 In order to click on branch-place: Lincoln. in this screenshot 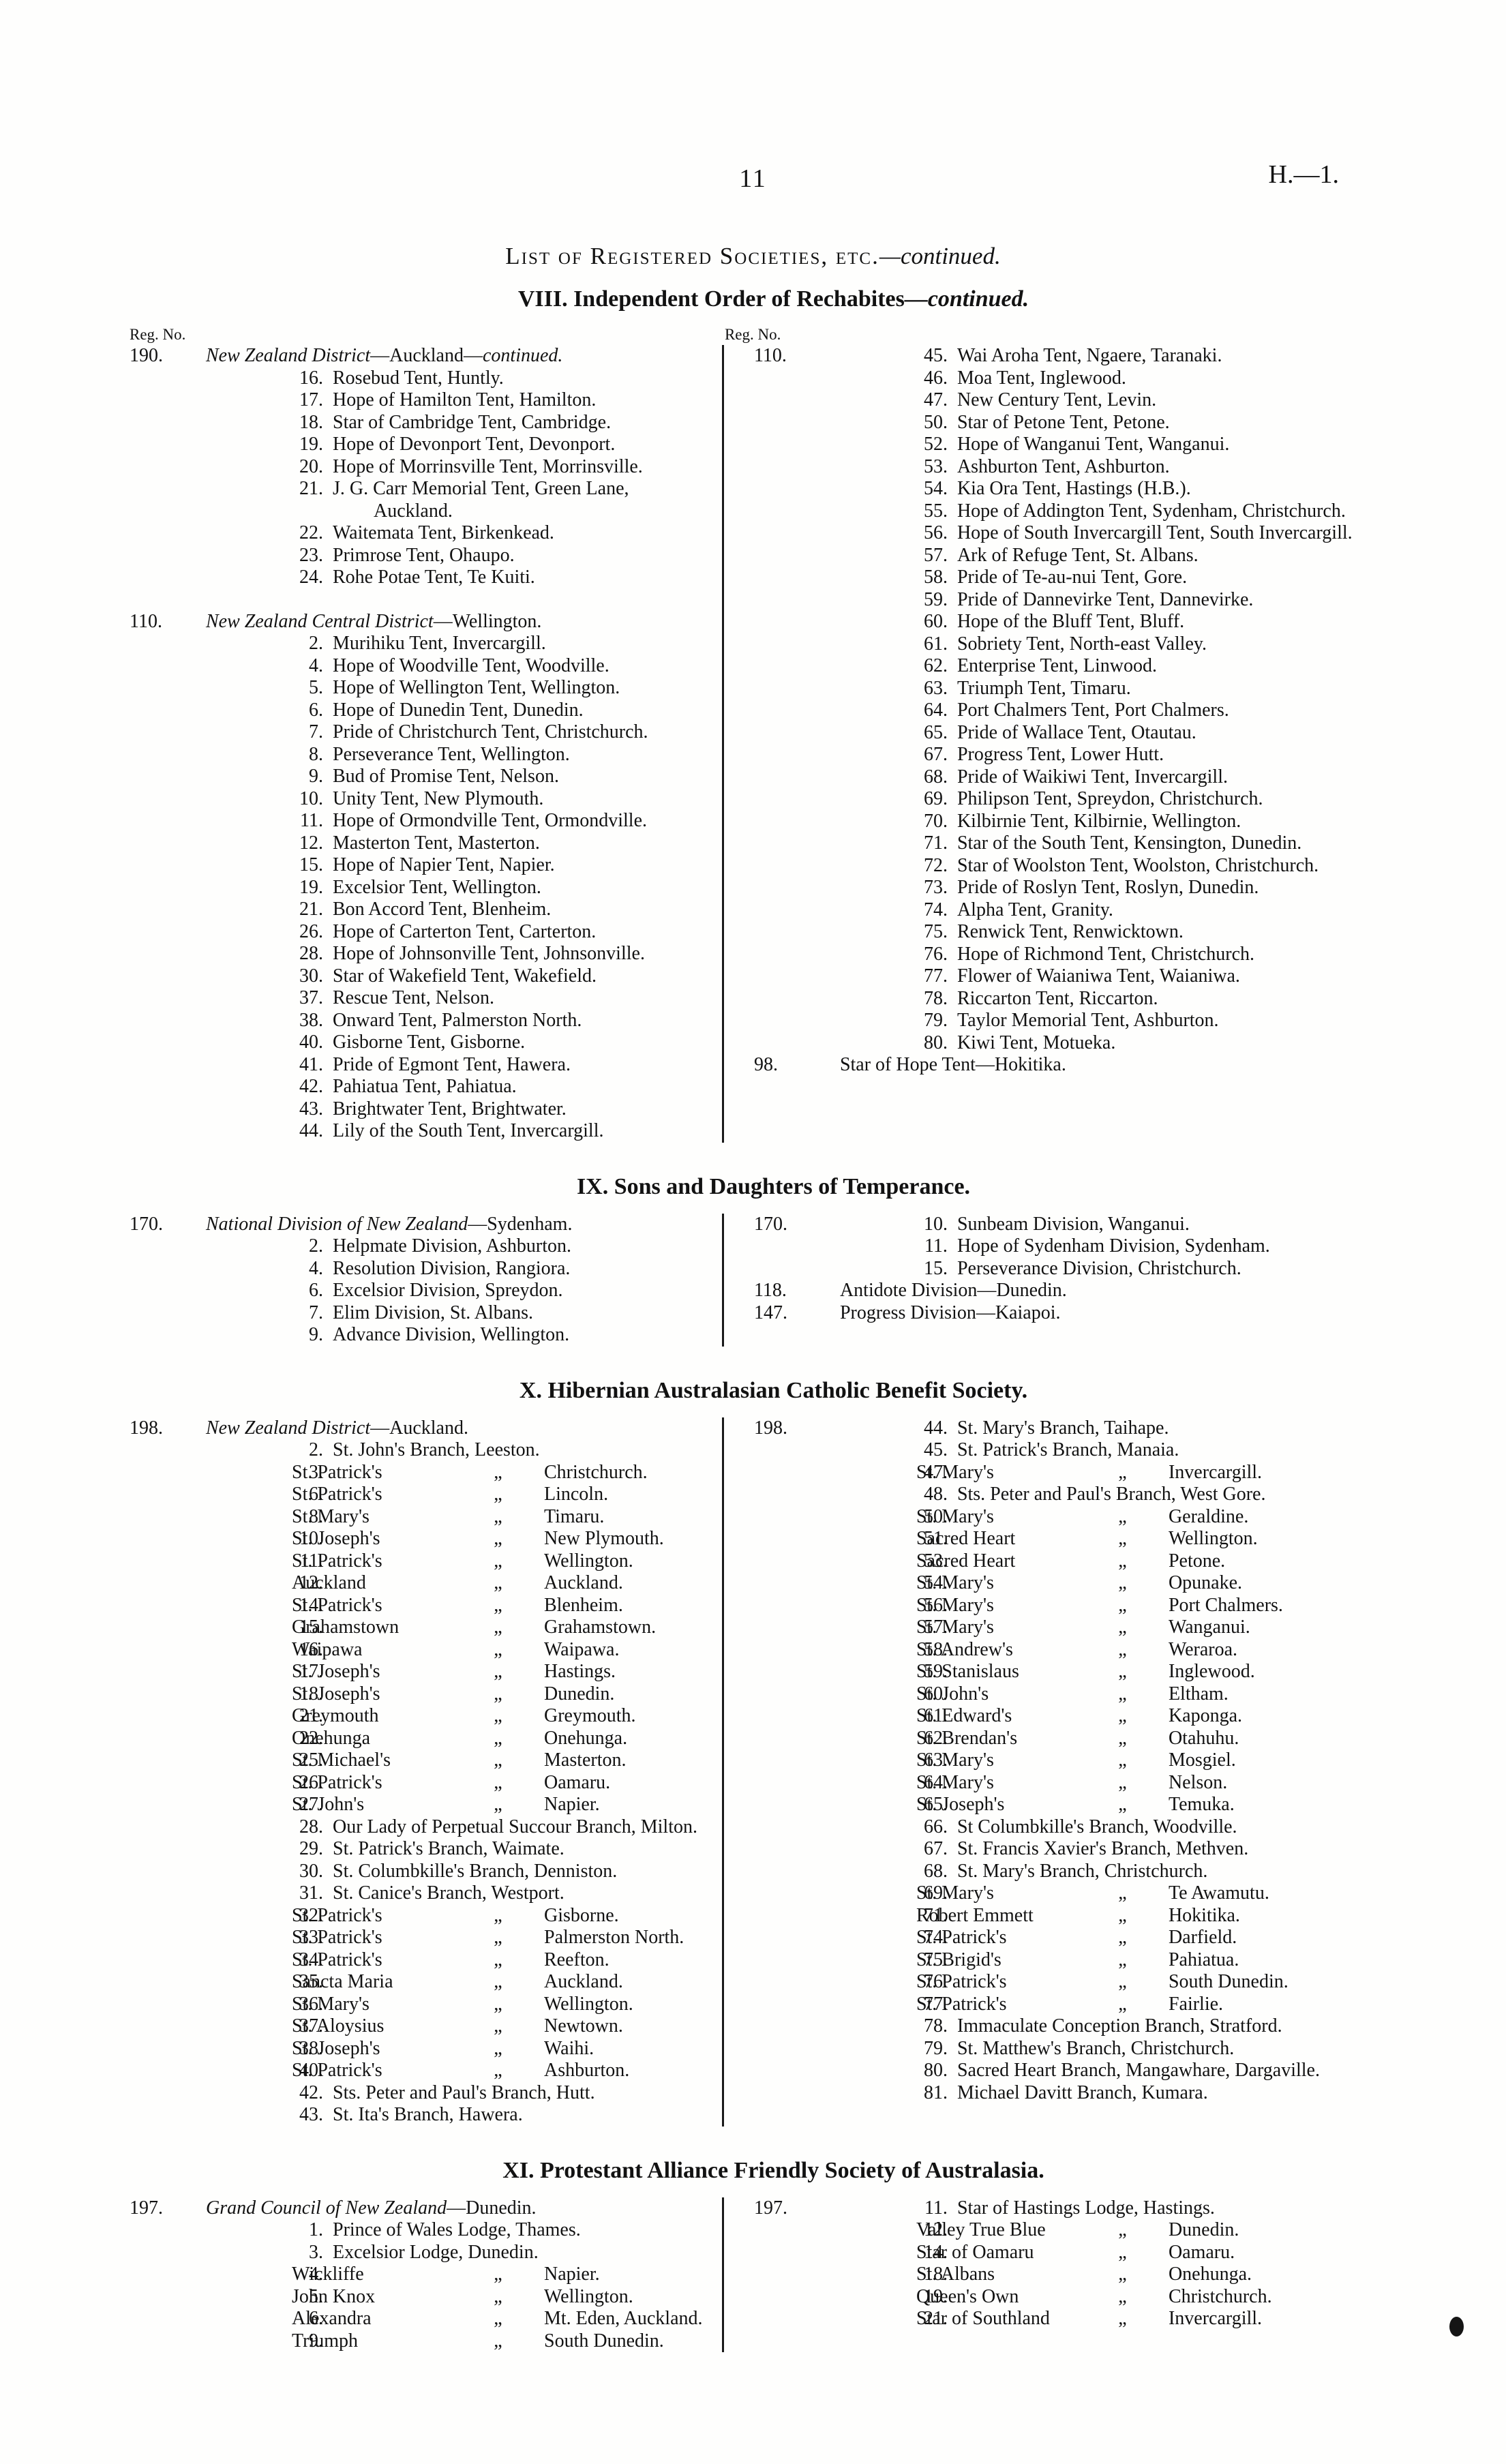, I will do `click(576, 1494)`.